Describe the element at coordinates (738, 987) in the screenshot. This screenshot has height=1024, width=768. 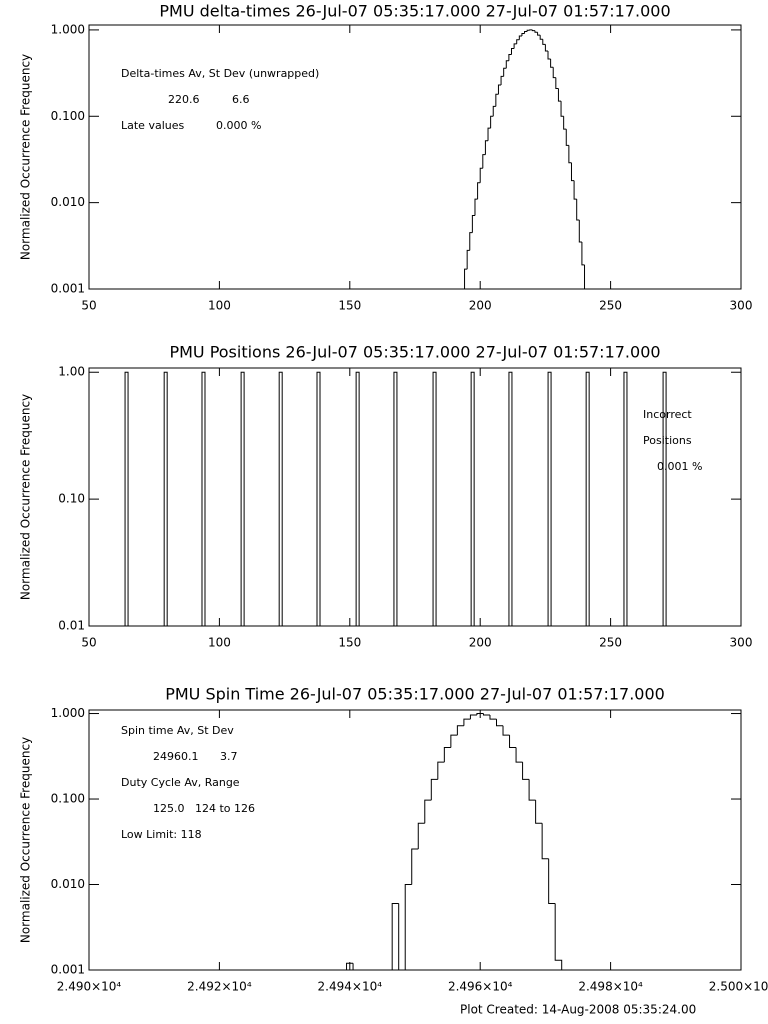
I see `x-tick-label: 2.500×10⁴` at that location.